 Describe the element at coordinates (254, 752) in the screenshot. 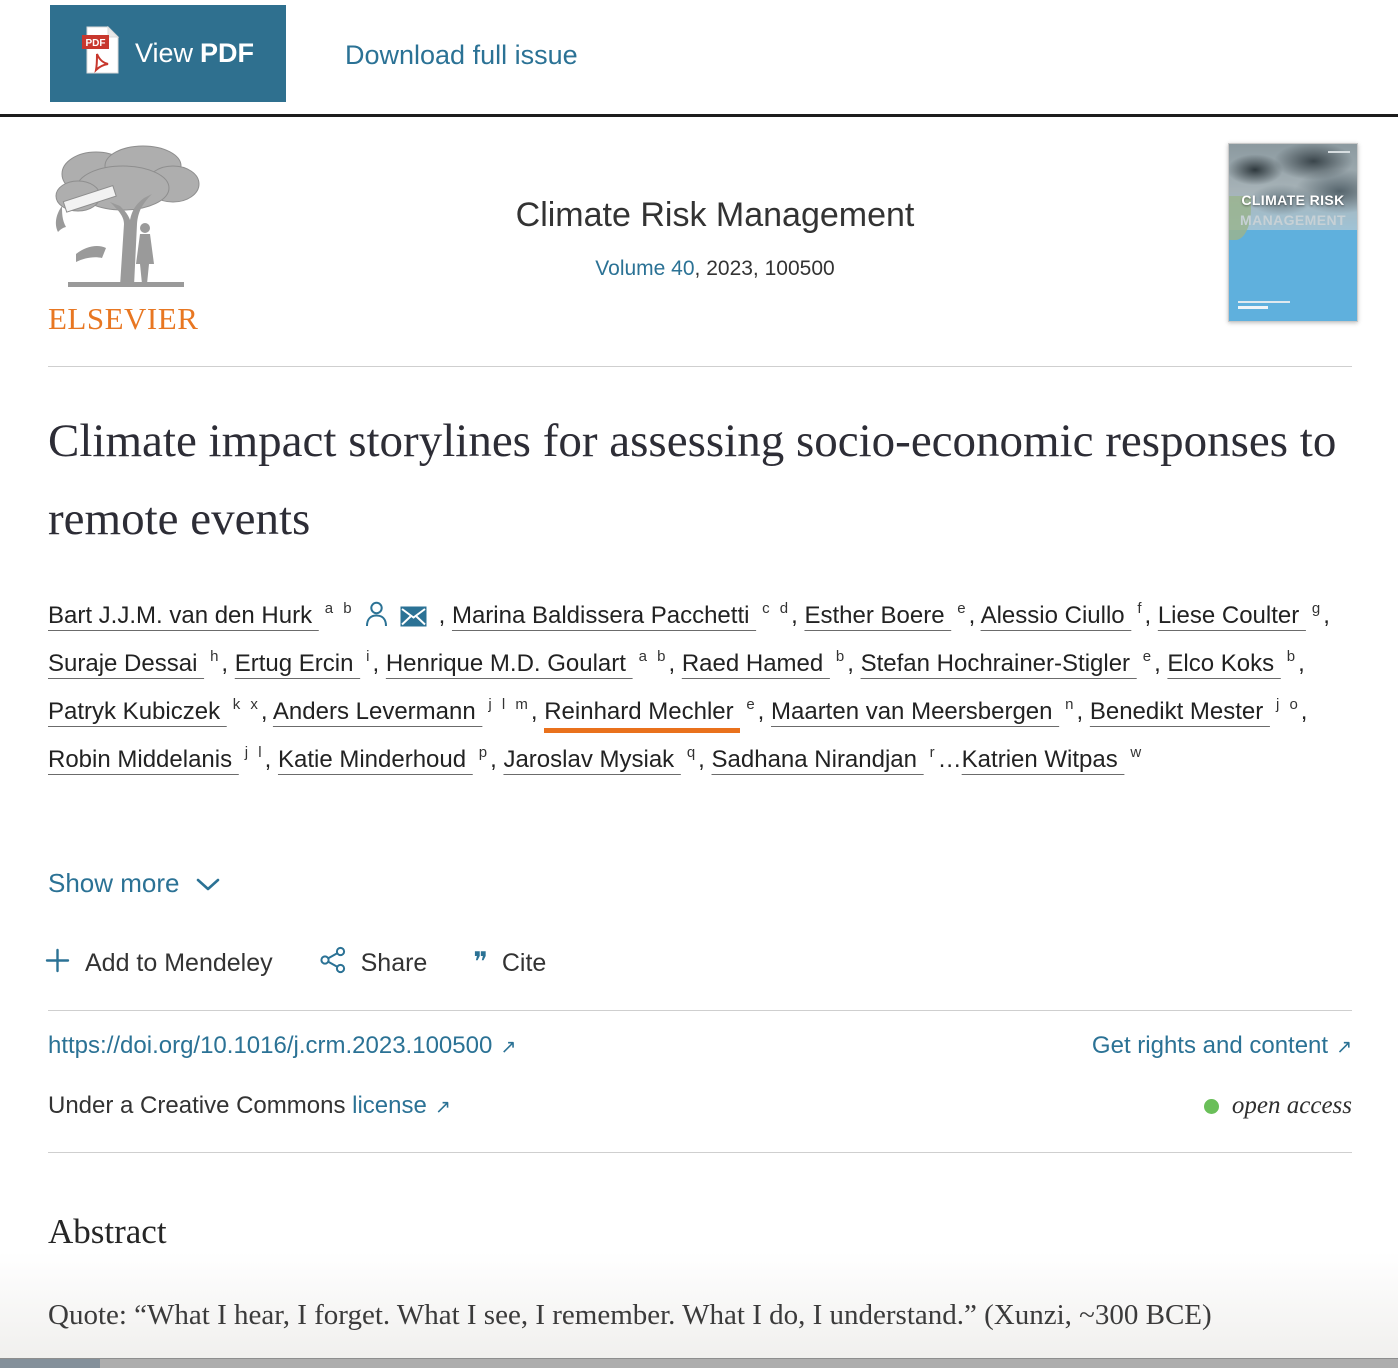

I see `author-affiliation-sup: j l` at that location.